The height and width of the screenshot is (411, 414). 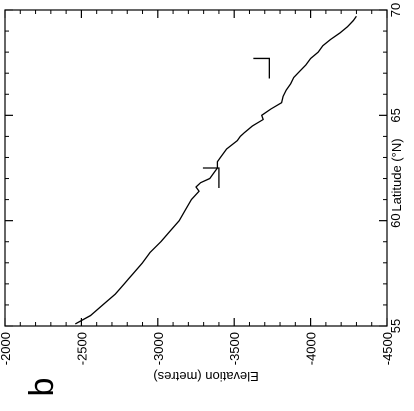 What do you see at coordinates (42, 387) in the screenshot?
I see `panel-label: b` at bounding box center [42, 387].